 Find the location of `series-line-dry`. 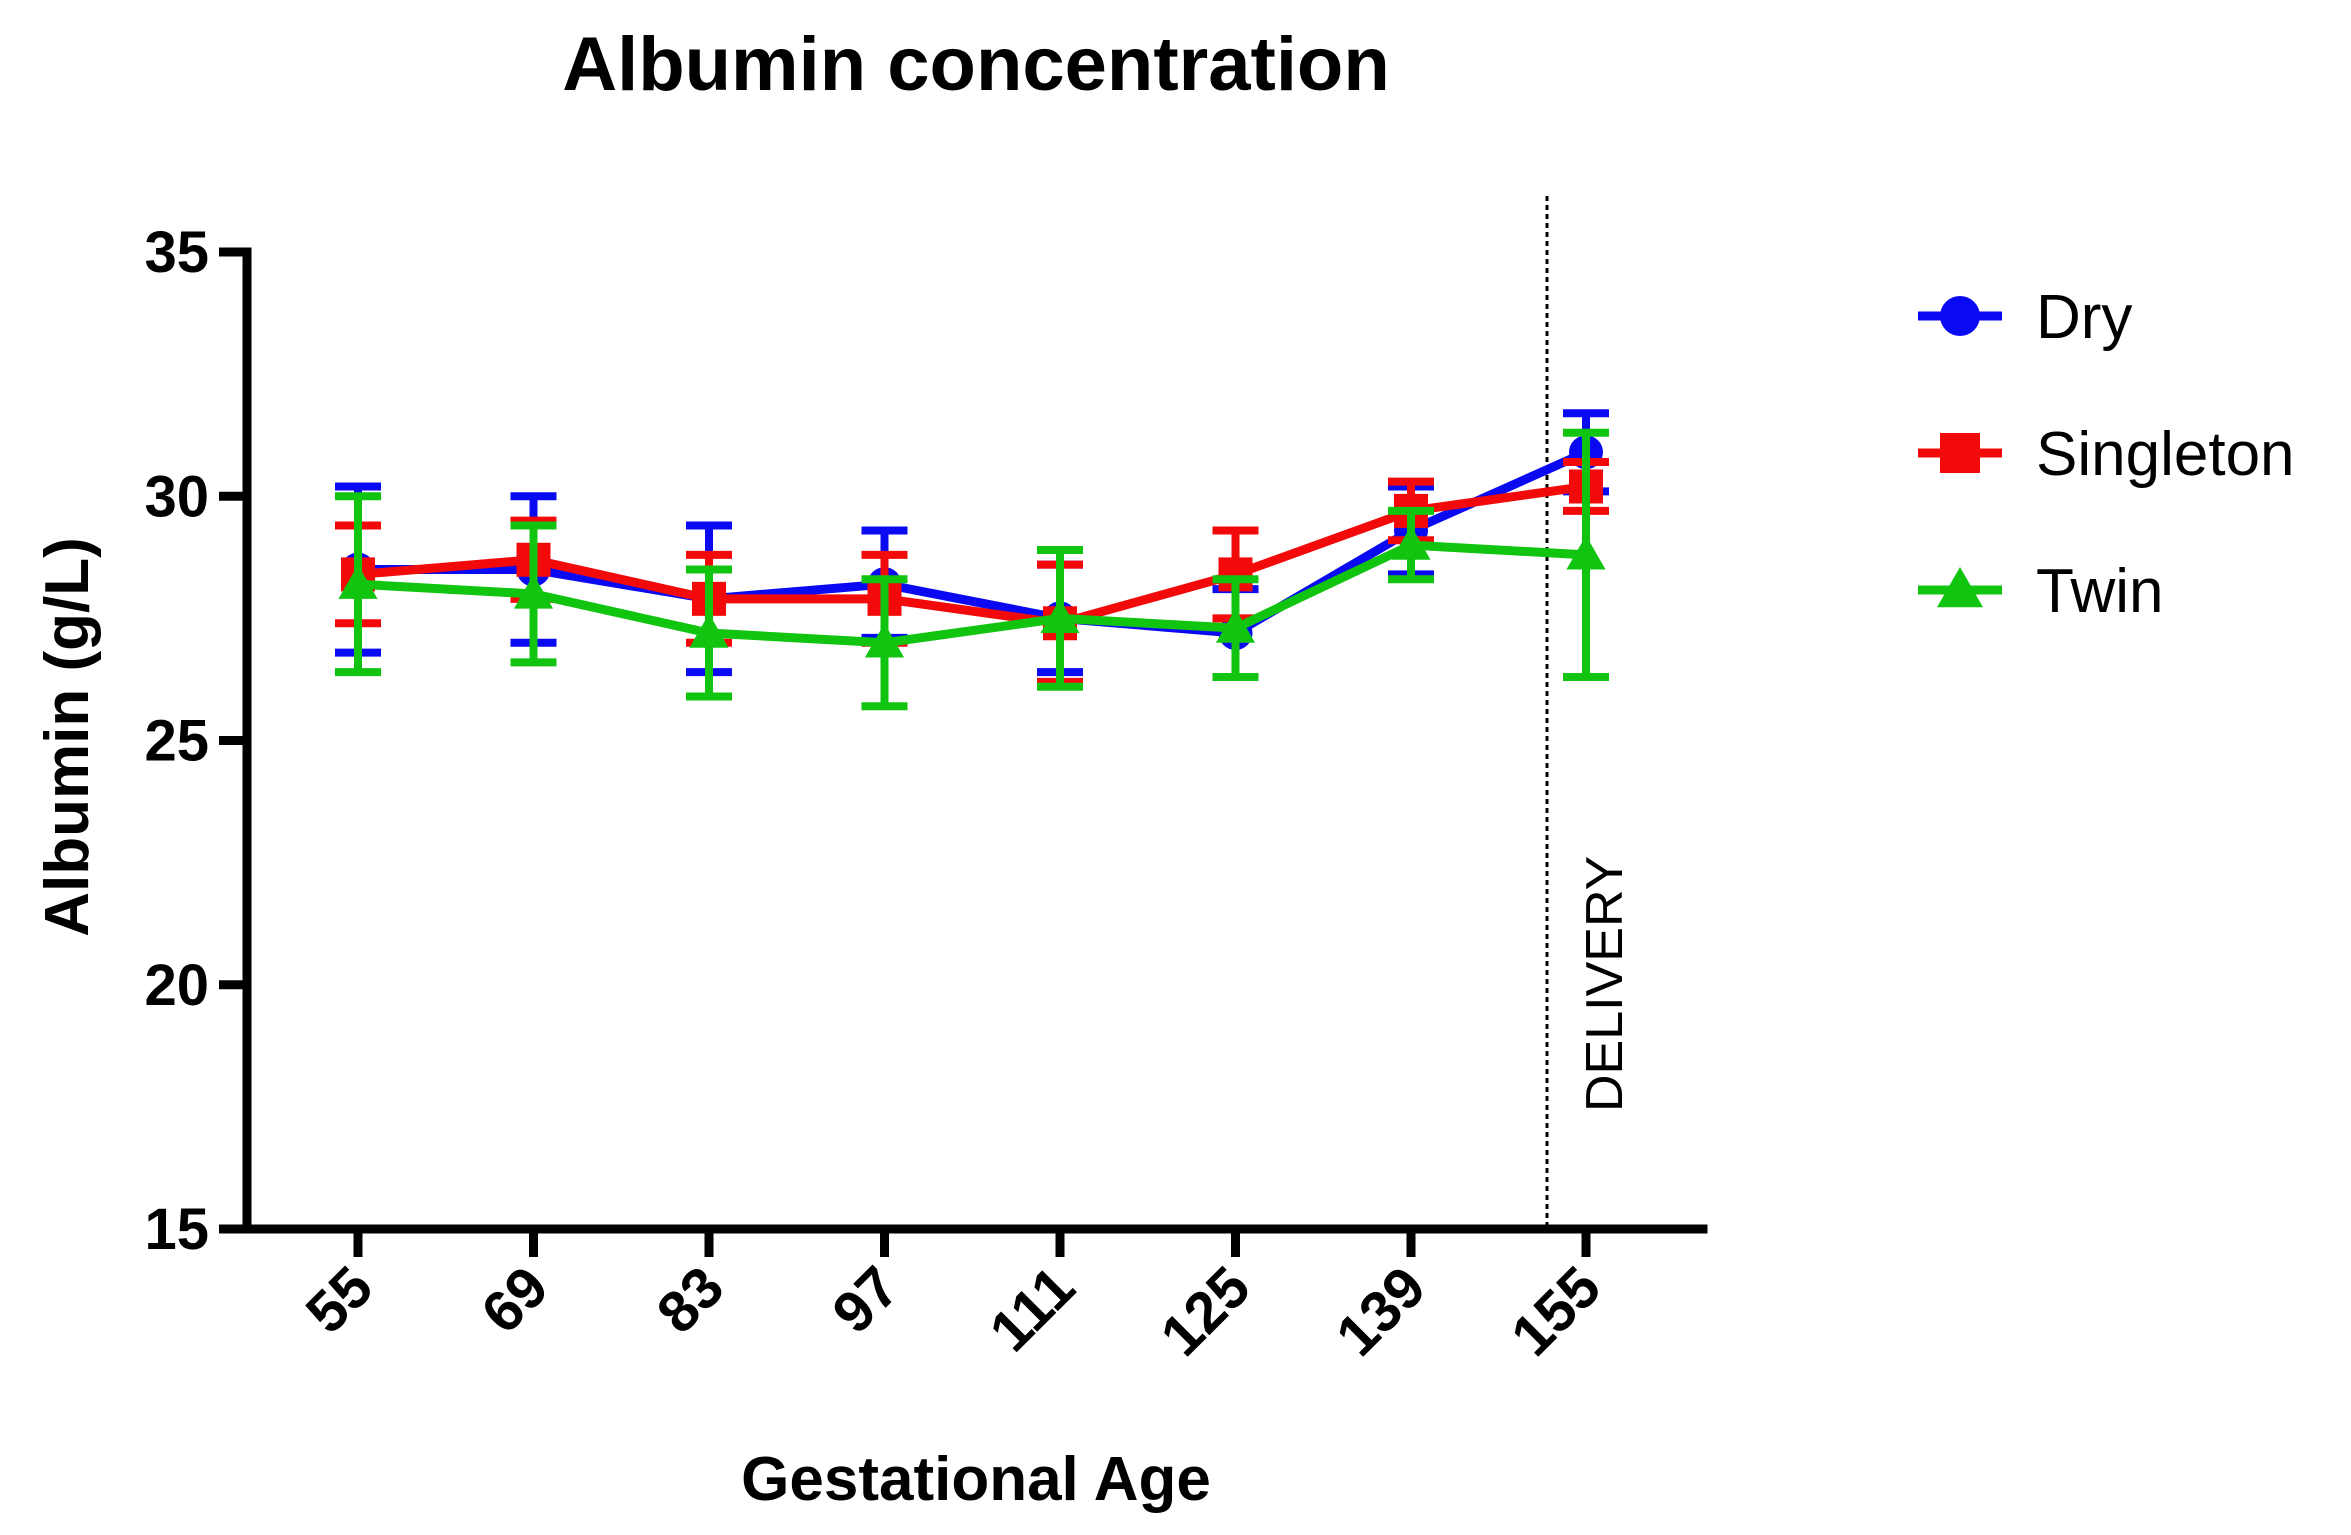

series-line-dry is located at coordinates (973, 543).